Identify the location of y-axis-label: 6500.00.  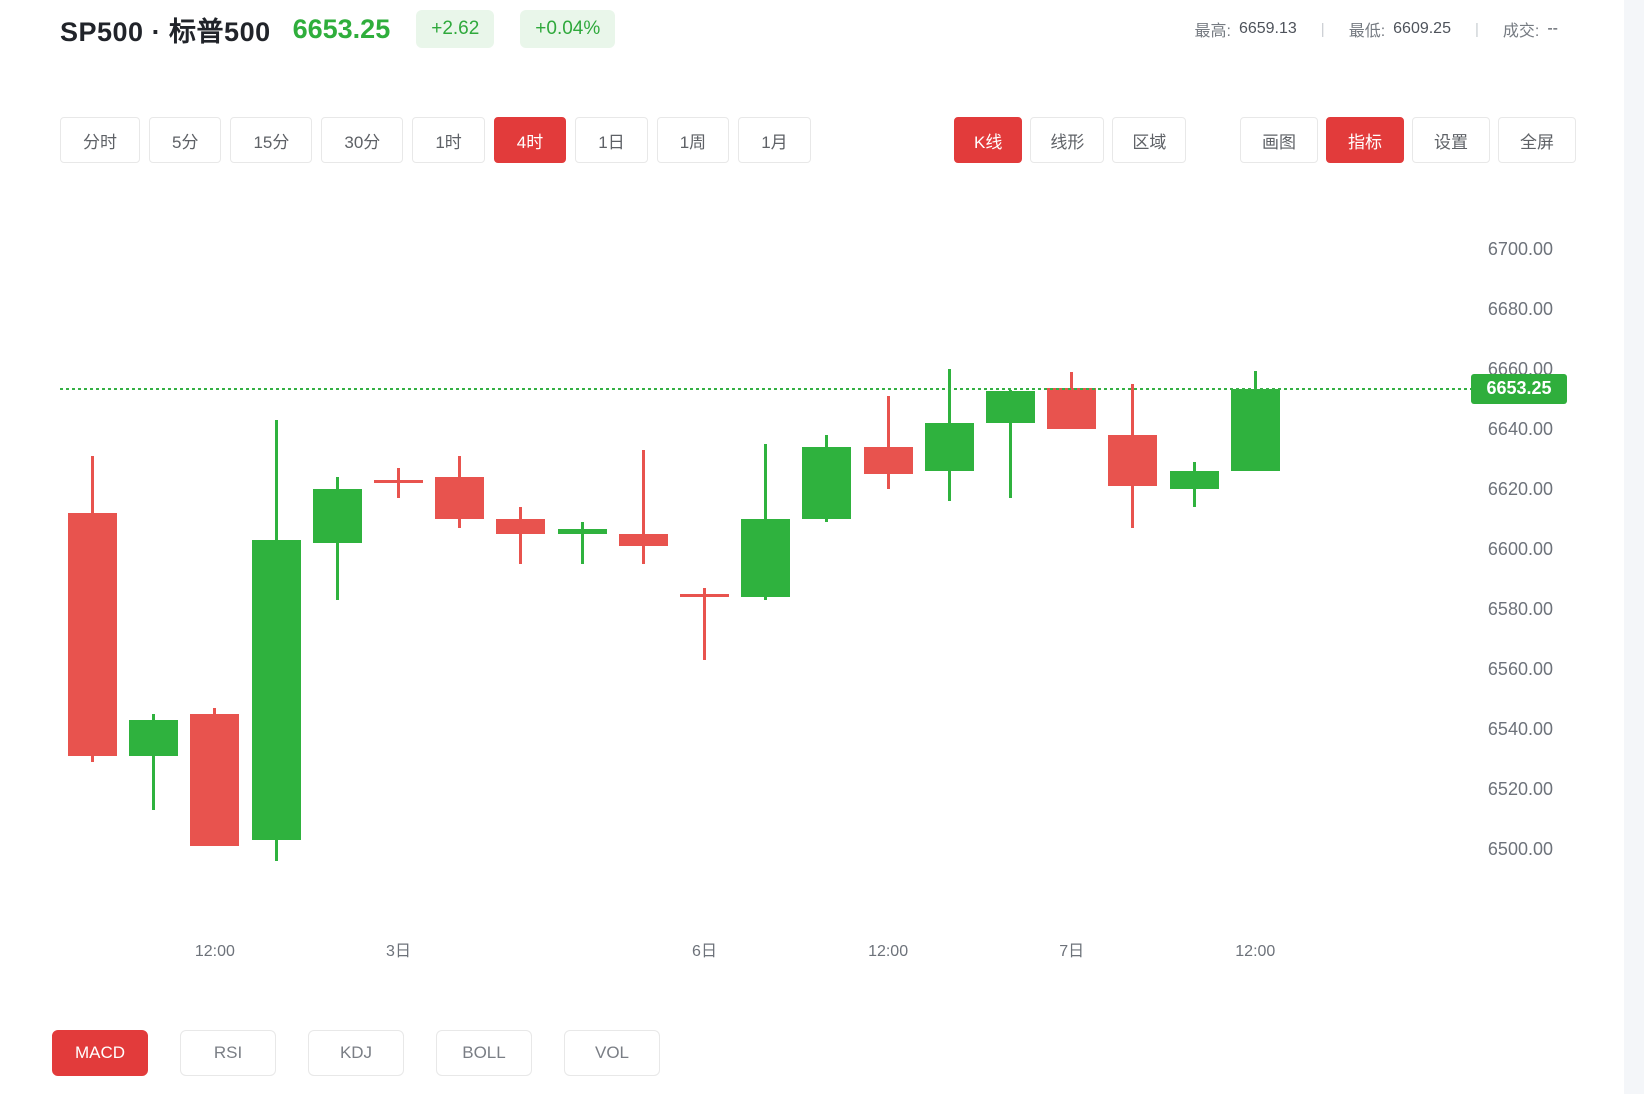
(1520, 848).